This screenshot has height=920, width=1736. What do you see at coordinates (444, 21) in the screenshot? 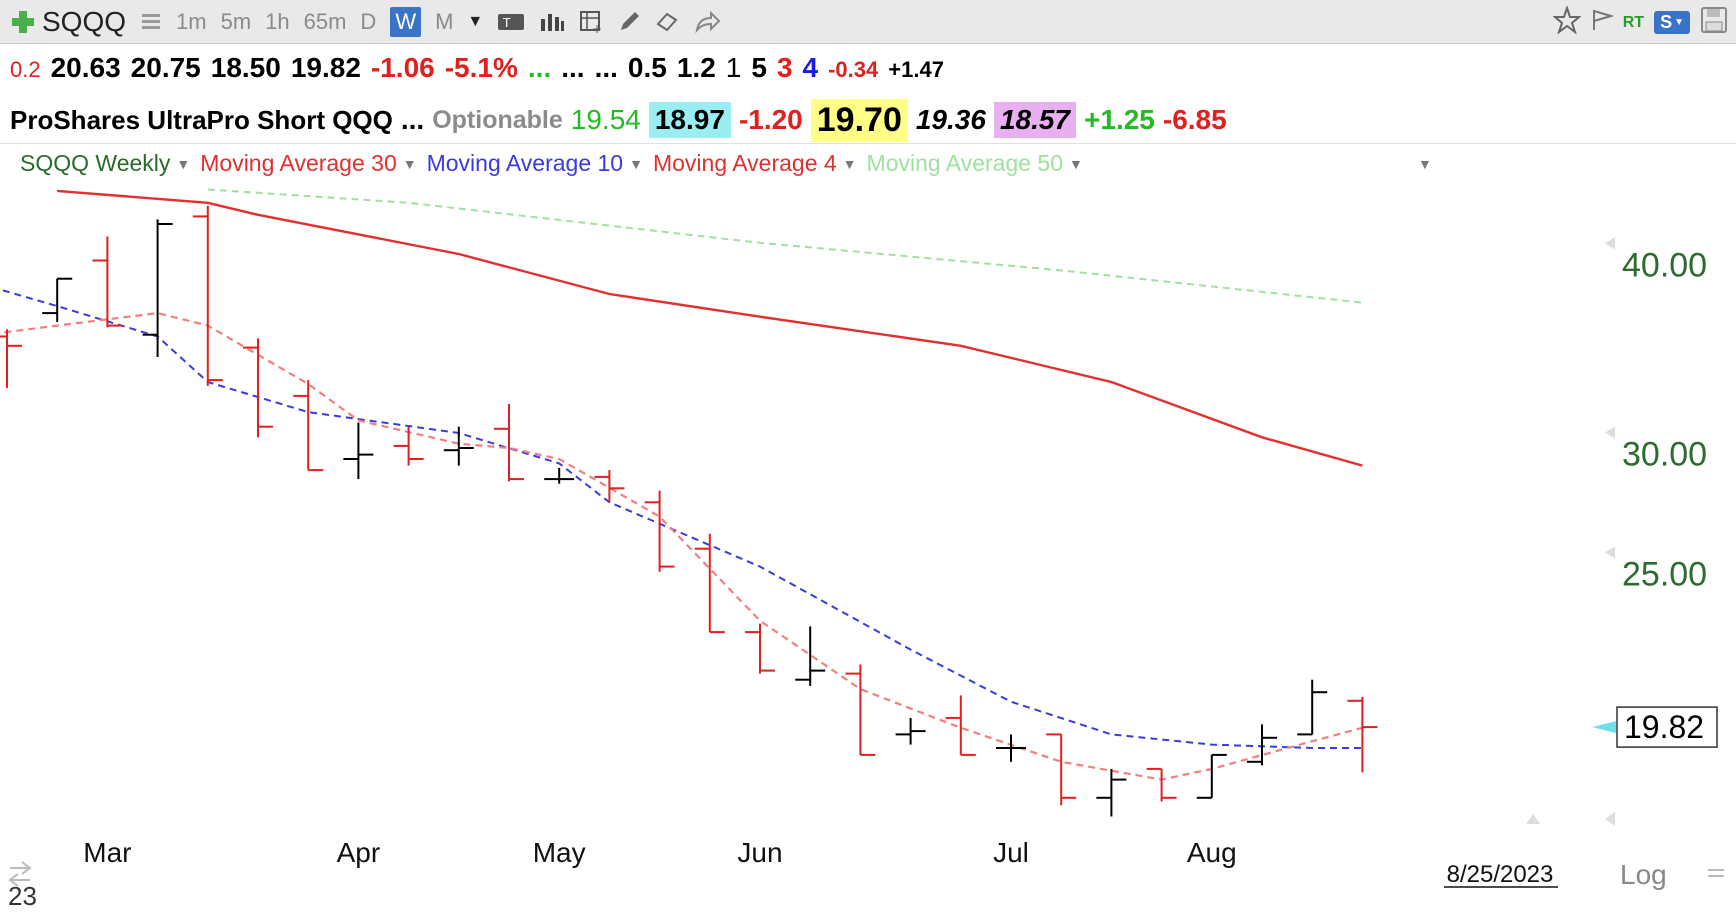
I see `interval-monthly: M` at bounding box center [444, 21].